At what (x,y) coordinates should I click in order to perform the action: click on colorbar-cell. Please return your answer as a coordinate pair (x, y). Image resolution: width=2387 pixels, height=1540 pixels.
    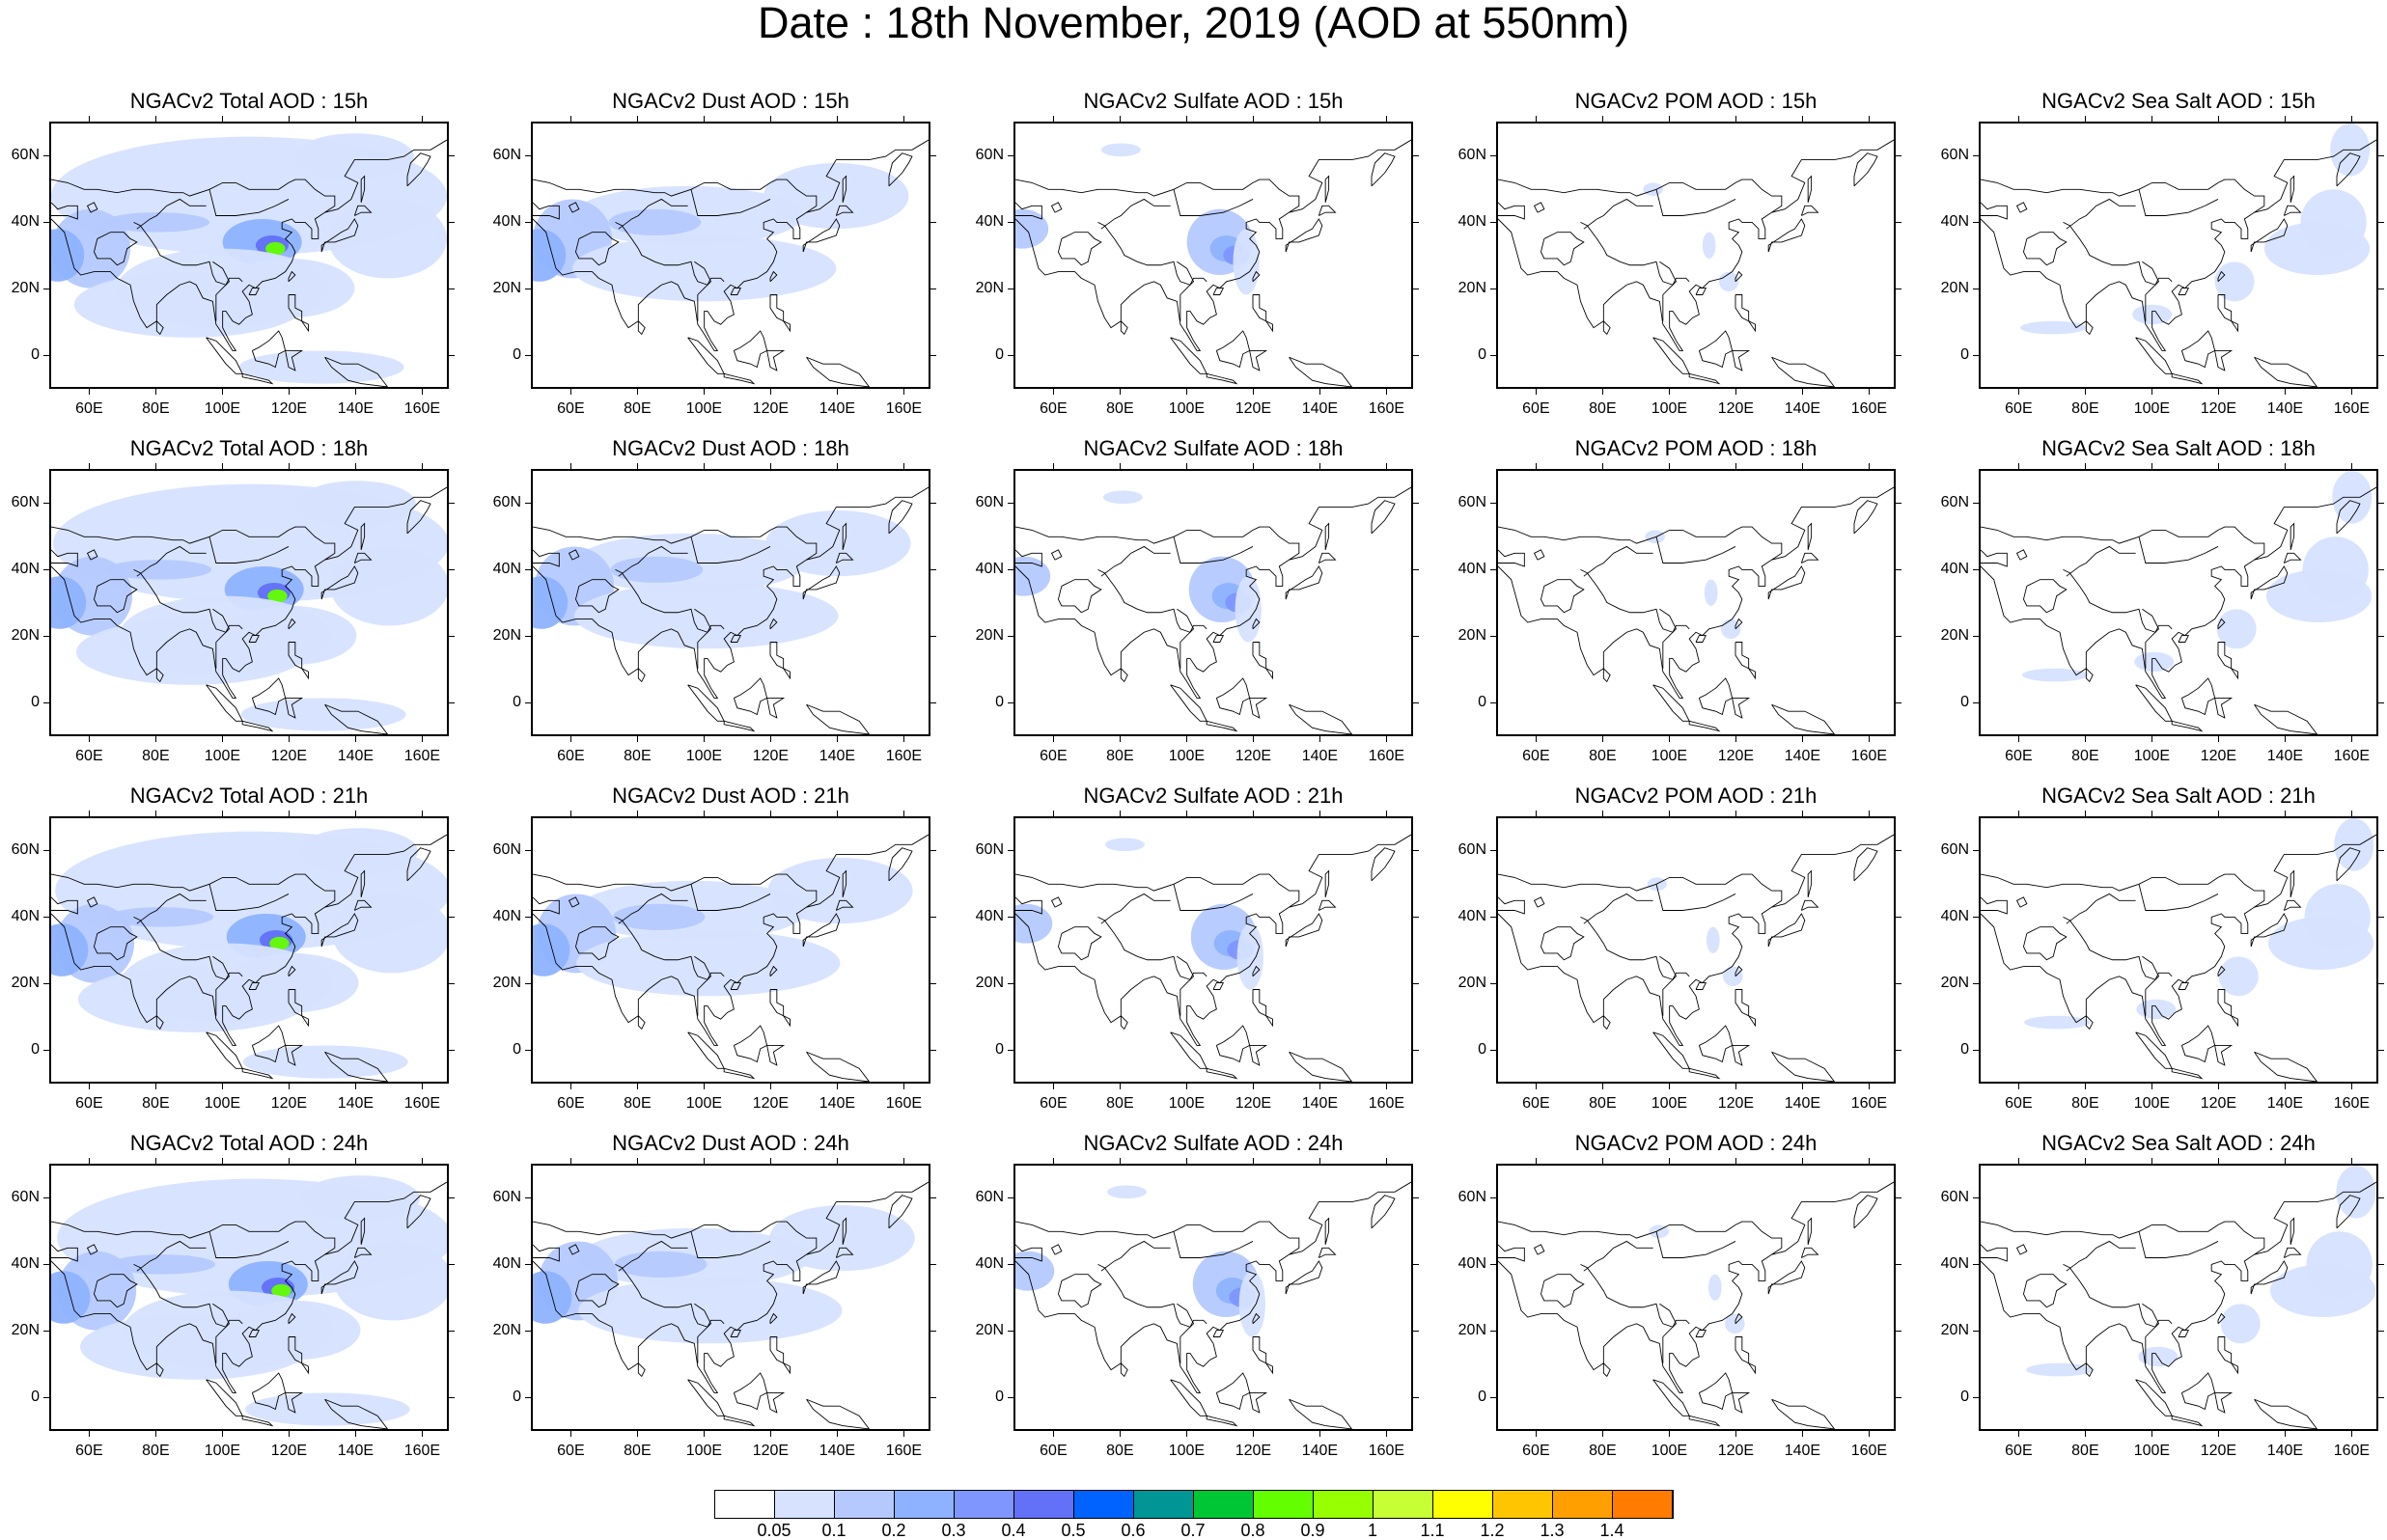
    Looking at the image, I should click on (1284, 1504).